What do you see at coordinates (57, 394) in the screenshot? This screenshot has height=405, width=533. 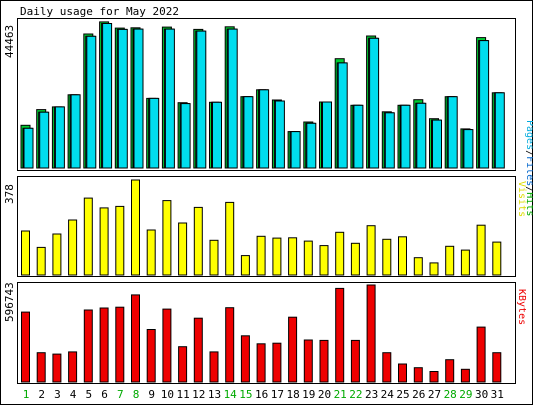 I see `x-tick-label: 3` at bounding box center [57, 394].